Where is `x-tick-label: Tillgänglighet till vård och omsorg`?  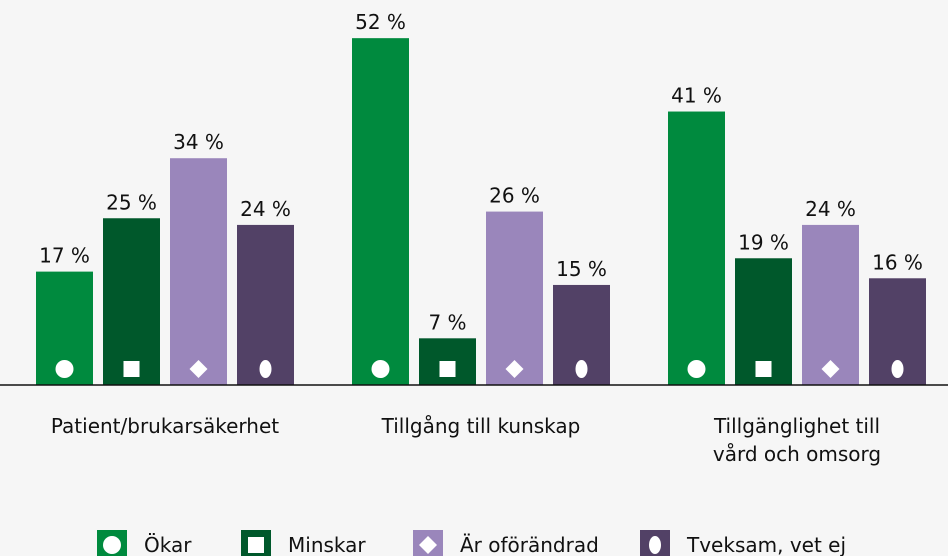
x-tick-label: Tillgänglighet till vård och omsorg is located at coordinates (797, 440).